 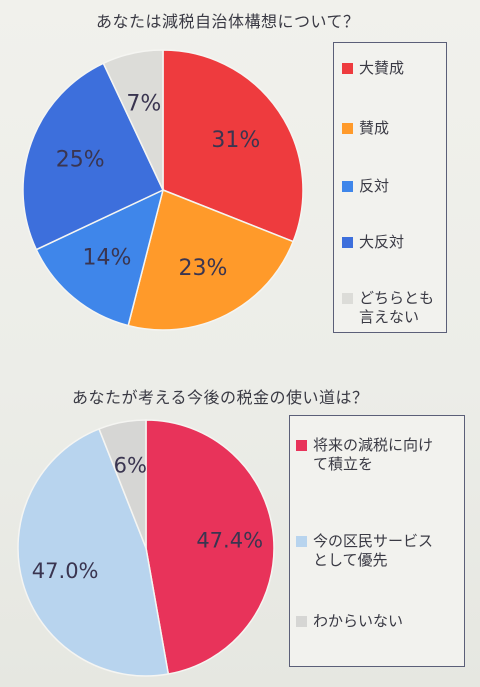 I want to click on legend1-item-2: 反対, so click(x=365, y=186).